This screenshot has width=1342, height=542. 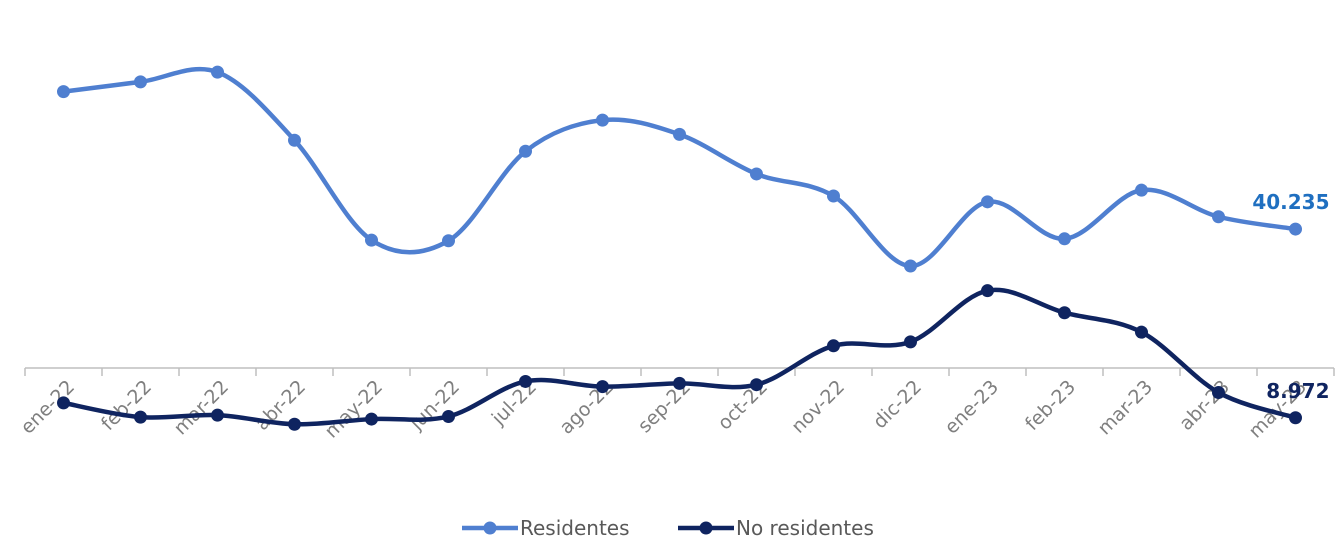 I want to click on x-tick-label: mar-22, so click(x=201, y=407).